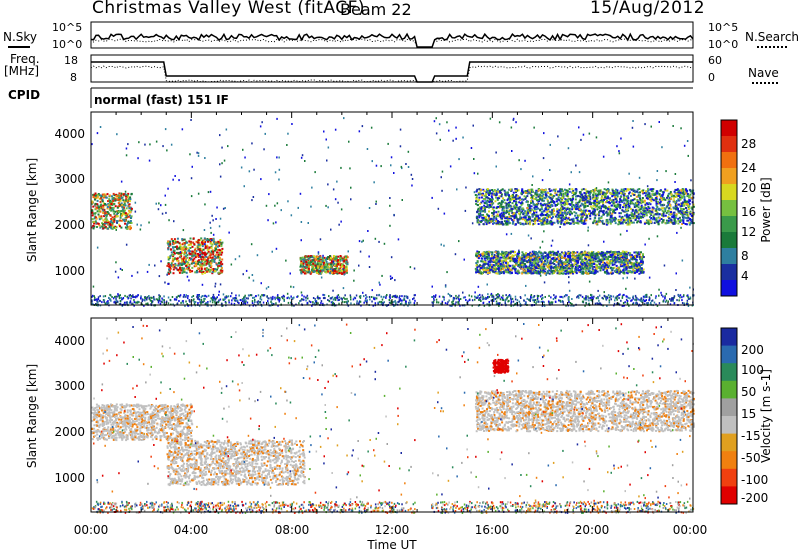 Image resolution: width=800 pixels, height=554 pixels. I want to click on freq-tick-high: 18, so click(71, 60).